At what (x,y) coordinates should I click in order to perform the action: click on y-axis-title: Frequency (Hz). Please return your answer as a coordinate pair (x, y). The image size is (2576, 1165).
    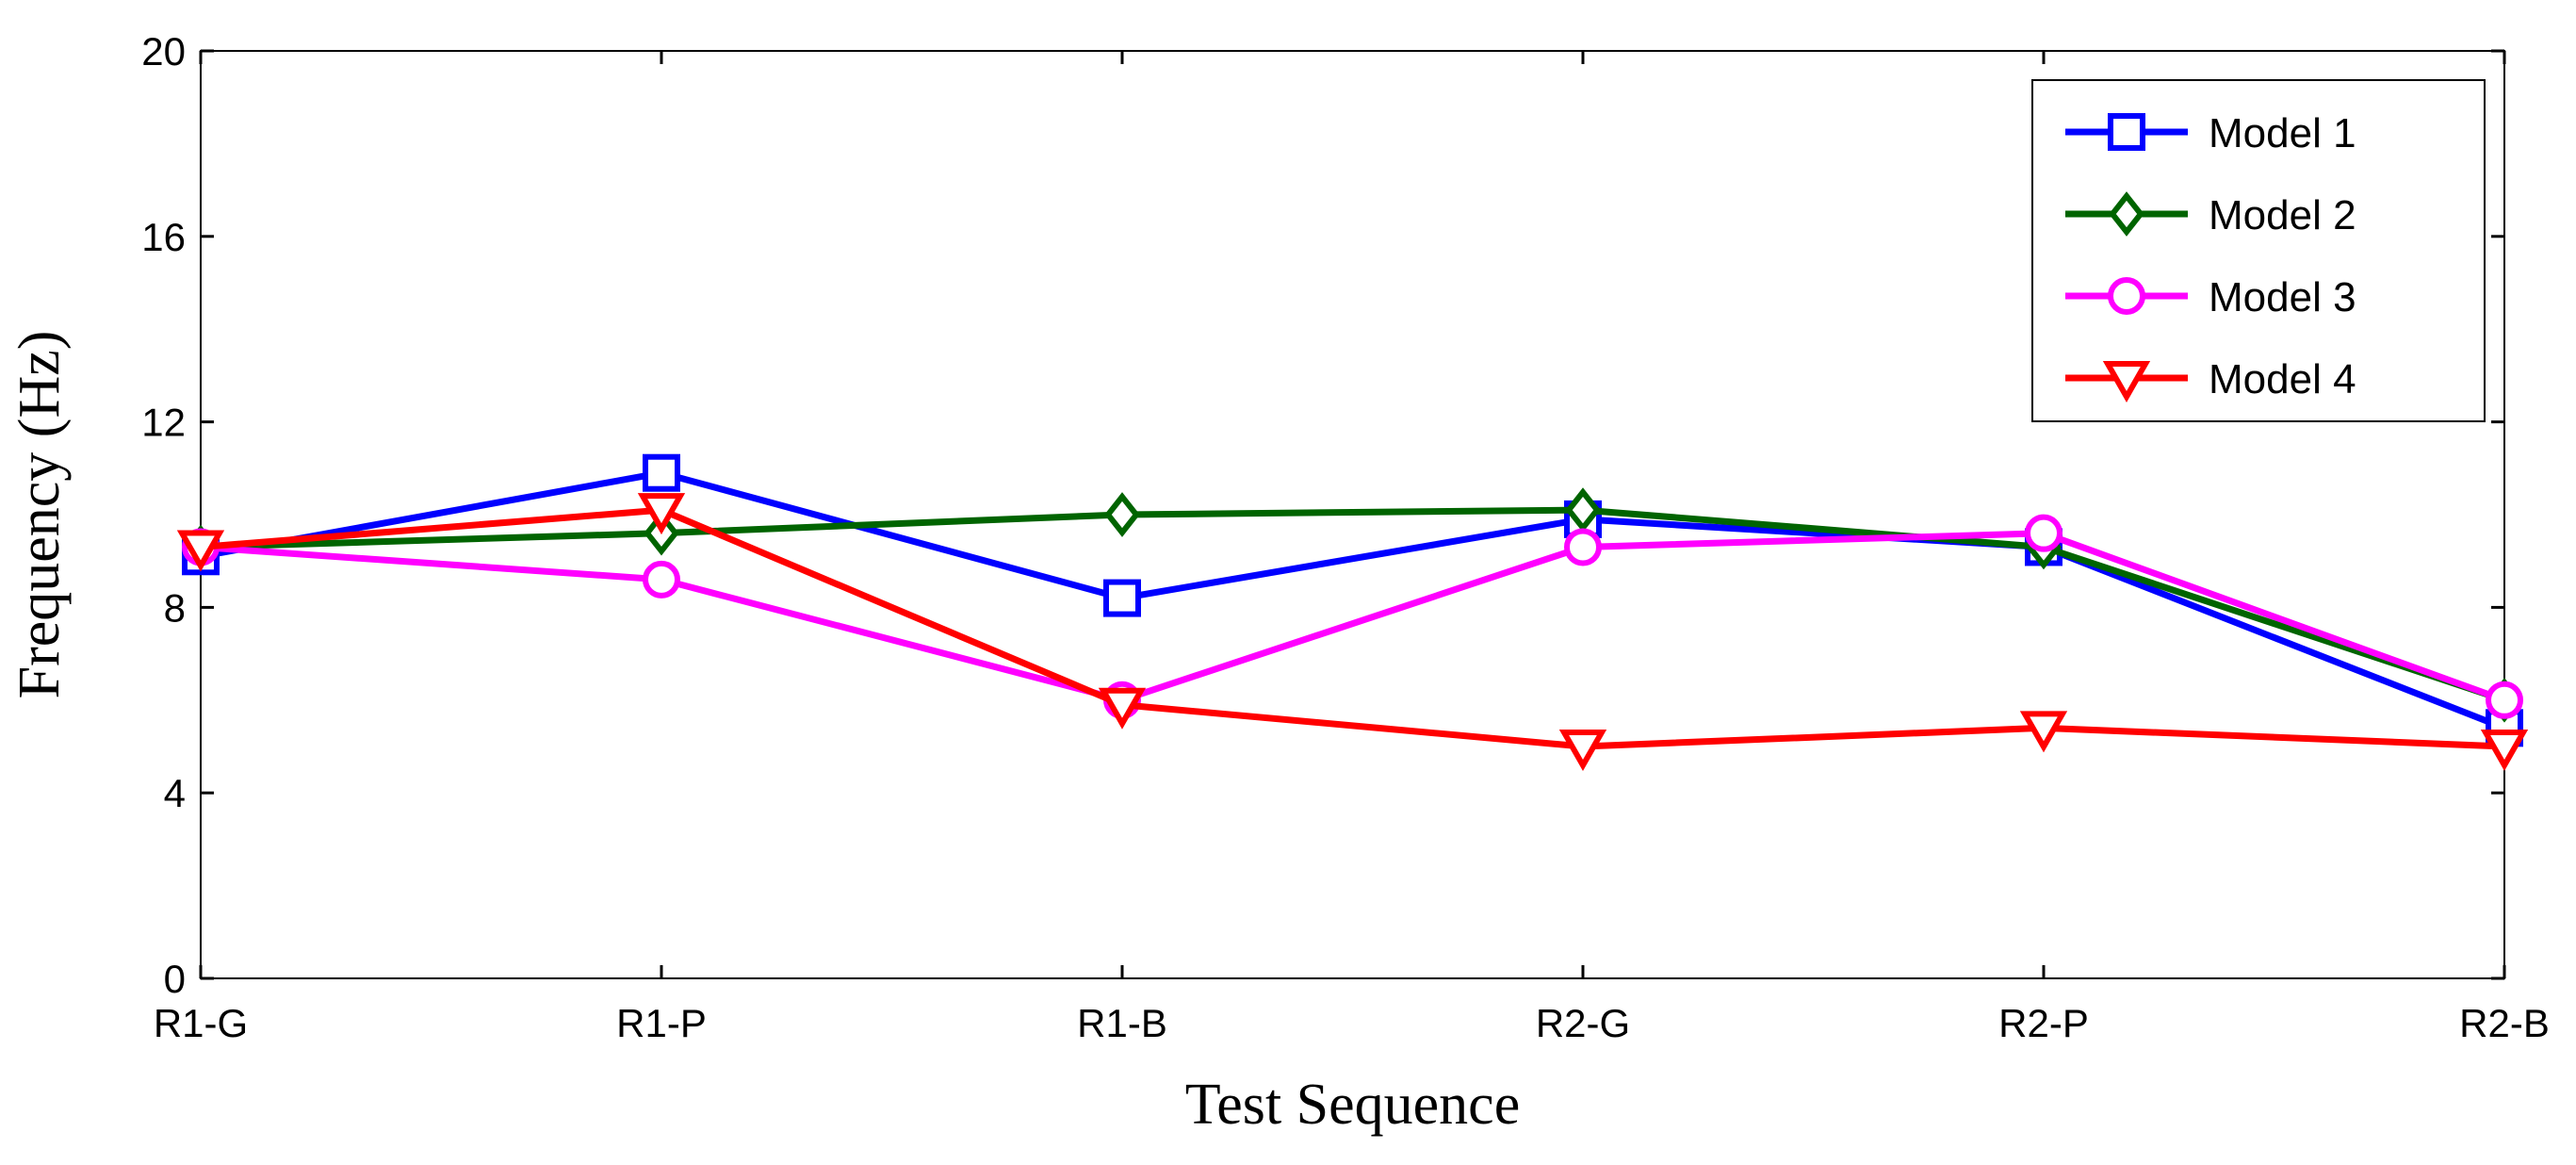
    Looking at the image, I should click on (40, 515).